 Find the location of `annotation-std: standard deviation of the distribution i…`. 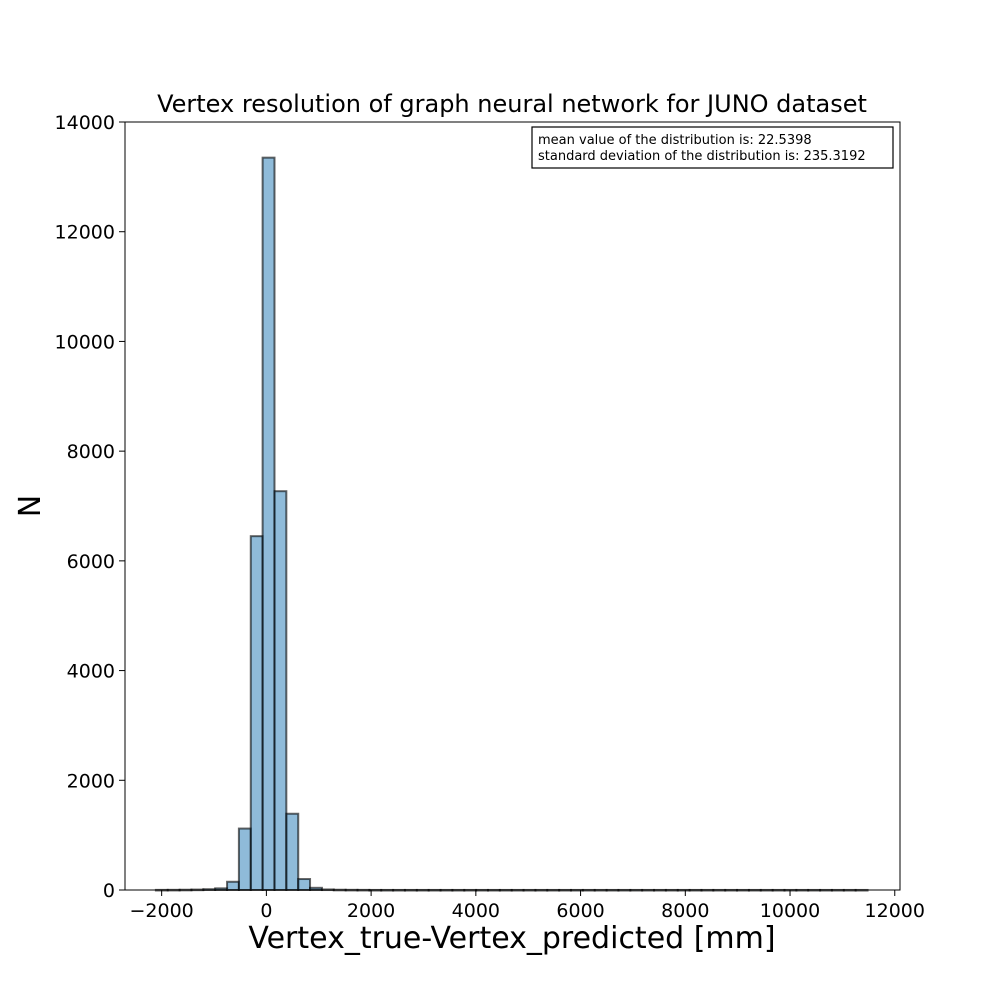

annotation-std: standard deviation of the distribution i… is located at coordinates (702, 156).